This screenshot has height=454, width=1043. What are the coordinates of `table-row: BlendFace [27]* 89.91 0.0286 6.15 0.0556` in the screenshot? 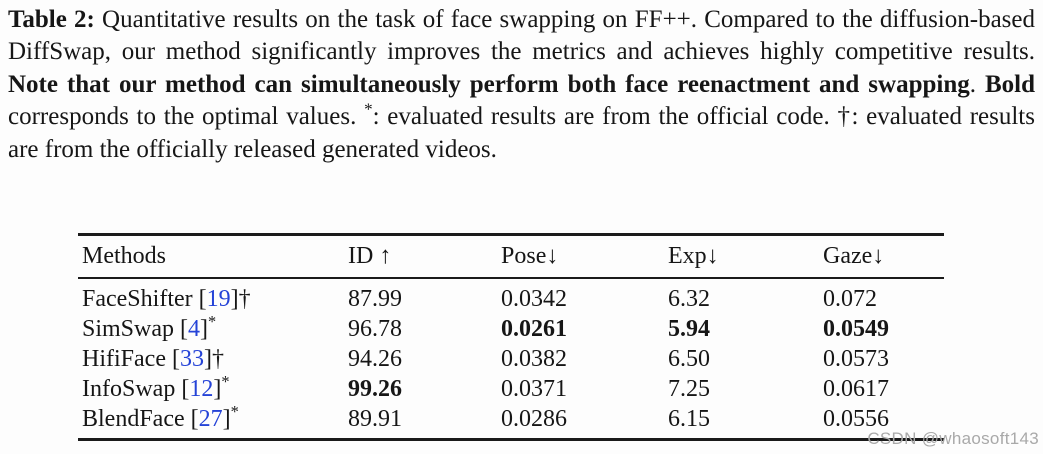 It's located at (511, 420).